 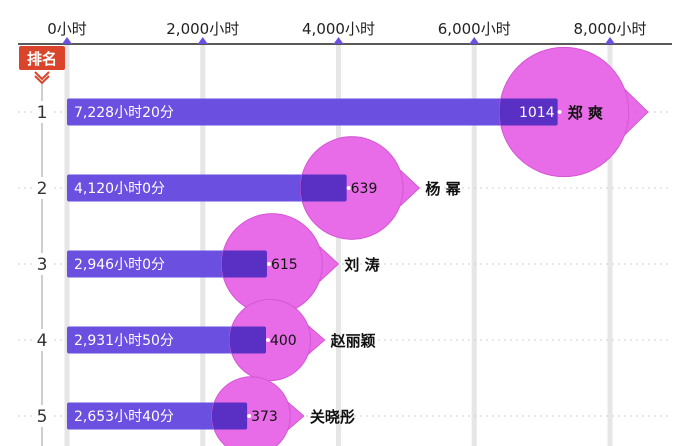 I want to click on x-tick-label: 6,000小时, so click(x=474, y=29).